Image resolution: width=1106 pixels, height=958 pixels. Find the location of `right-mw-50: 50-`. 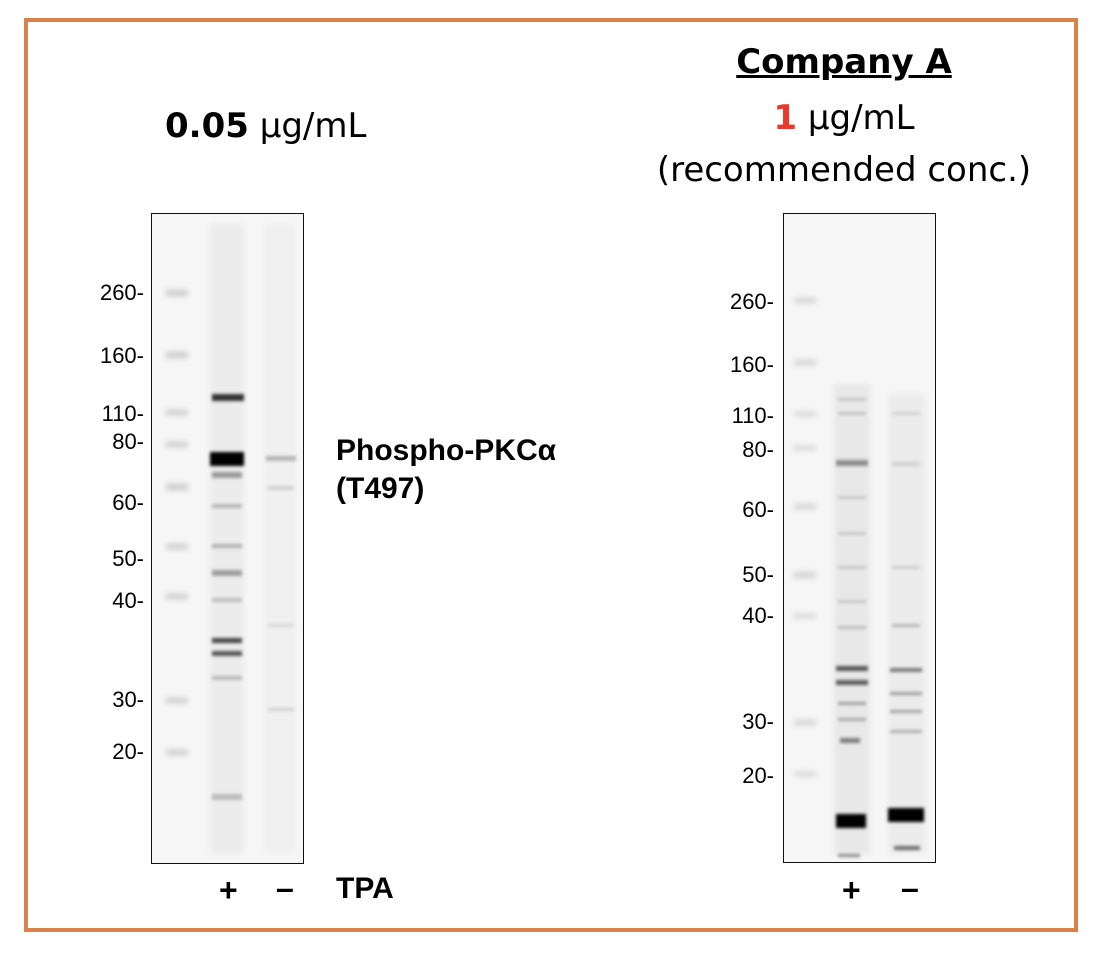

right-mw-50: 50- is located at coordinates (758, 574).